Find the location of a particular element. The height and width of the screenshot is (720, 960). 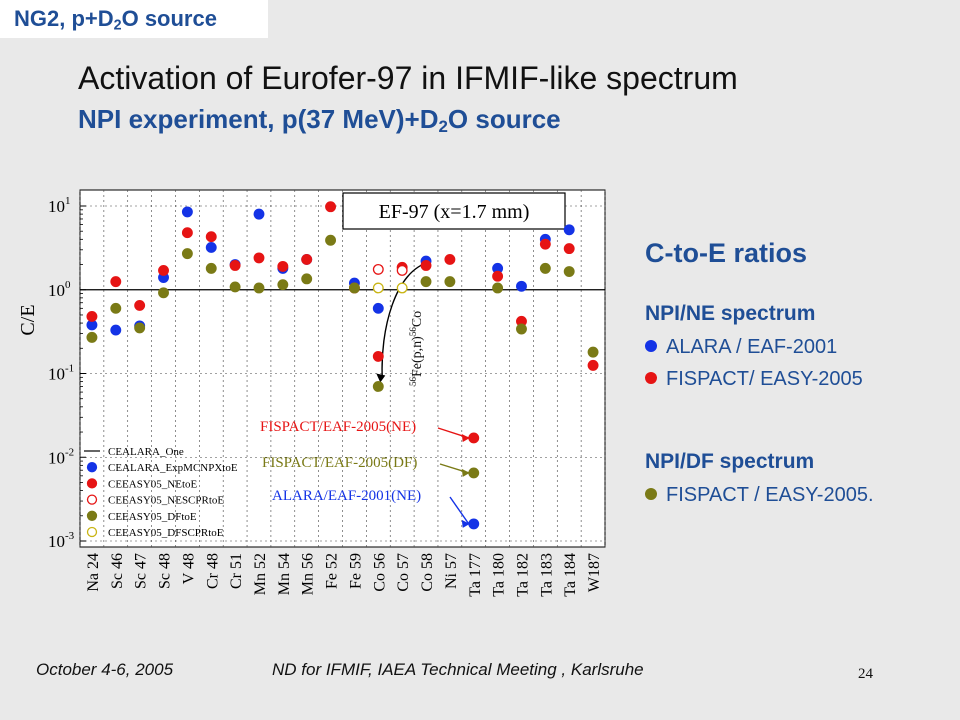

legend-item-fispact-df: FISPACT / EASY-2005. is located at coordinates (759, 495).